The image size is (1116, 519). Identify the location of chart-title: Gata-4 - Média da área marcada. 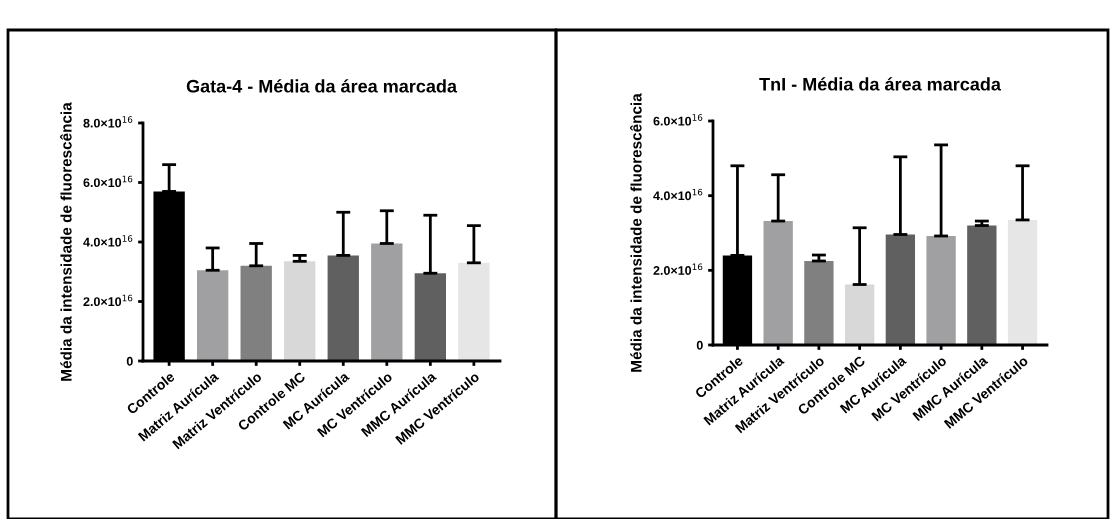
(322, 86).